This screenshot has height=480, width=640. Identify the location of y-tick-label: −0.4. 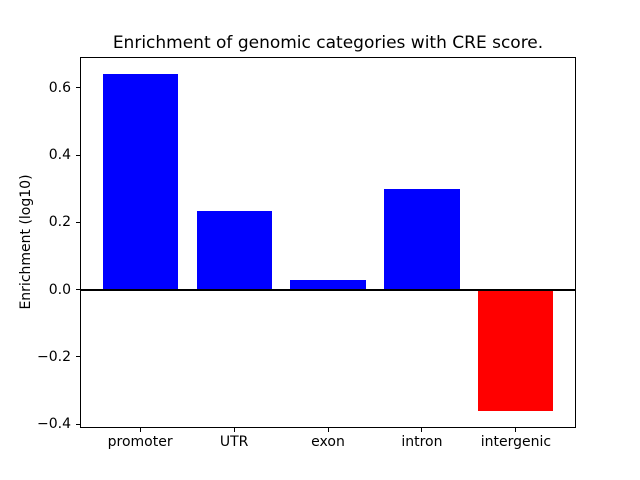
(54, 424).